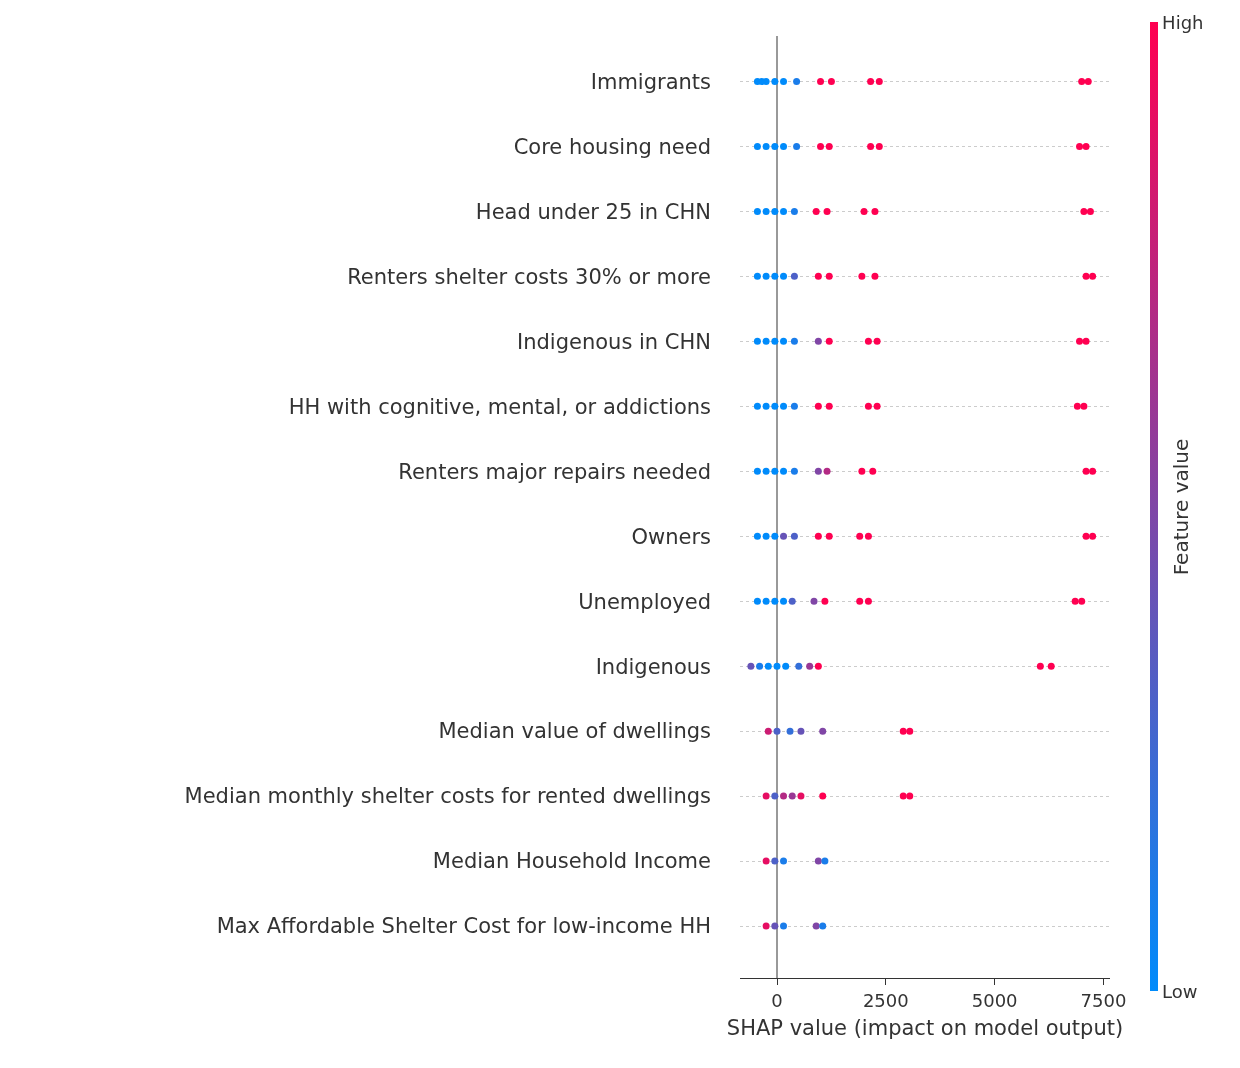 The image size is (1240, 1068). Describe the element at coordinates (529, 276) in the screenshot. I see `y-tick-label: Renters shelter costs 30% or more` at that location.